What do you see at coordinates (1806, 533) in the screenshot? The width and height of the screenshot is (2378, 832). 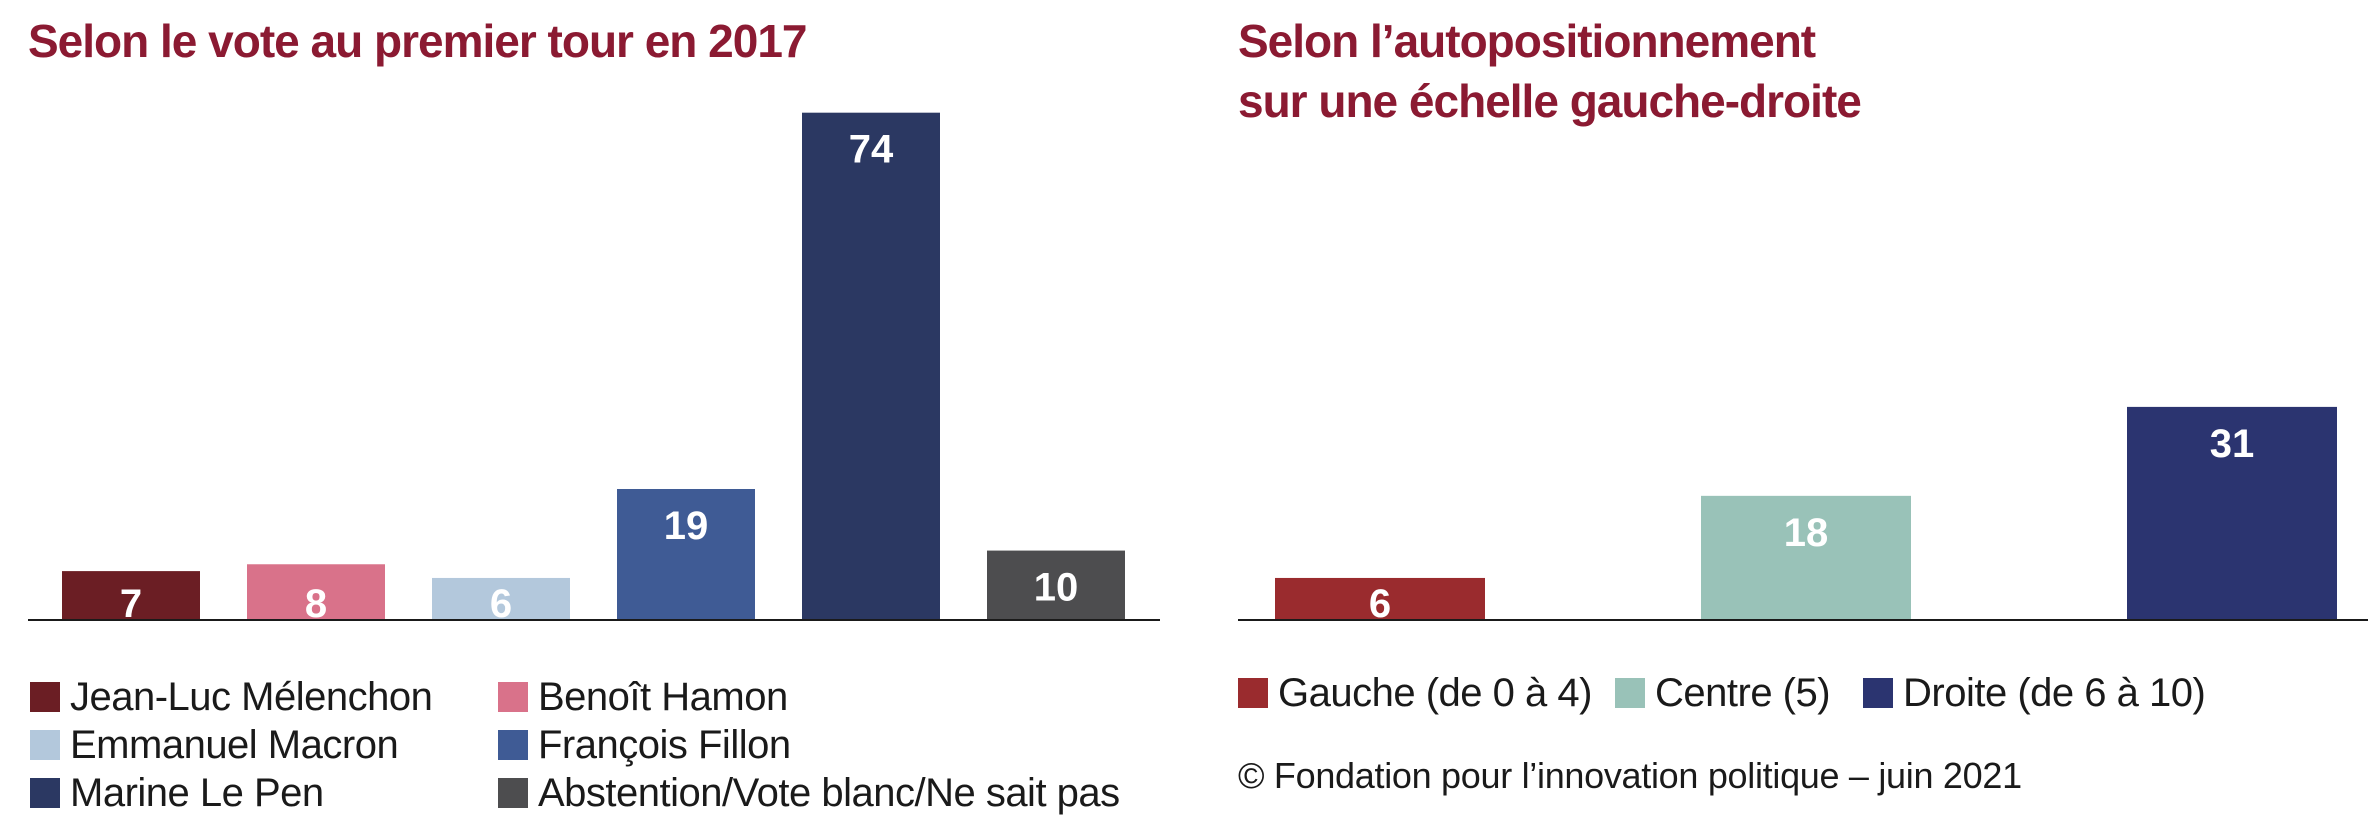 I see `data-label-centre-5: 18` at bounding box center [1806, 533].